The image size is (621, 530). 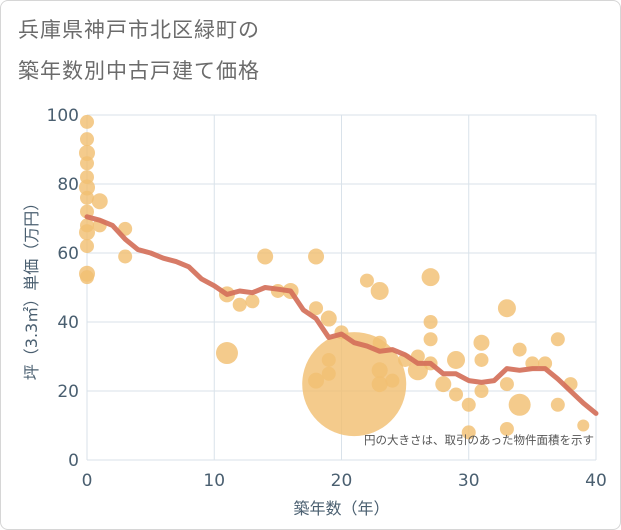 I want to click on chart-title-line2: 築年数別中古戸建て価格, so click(x=139, y=71).